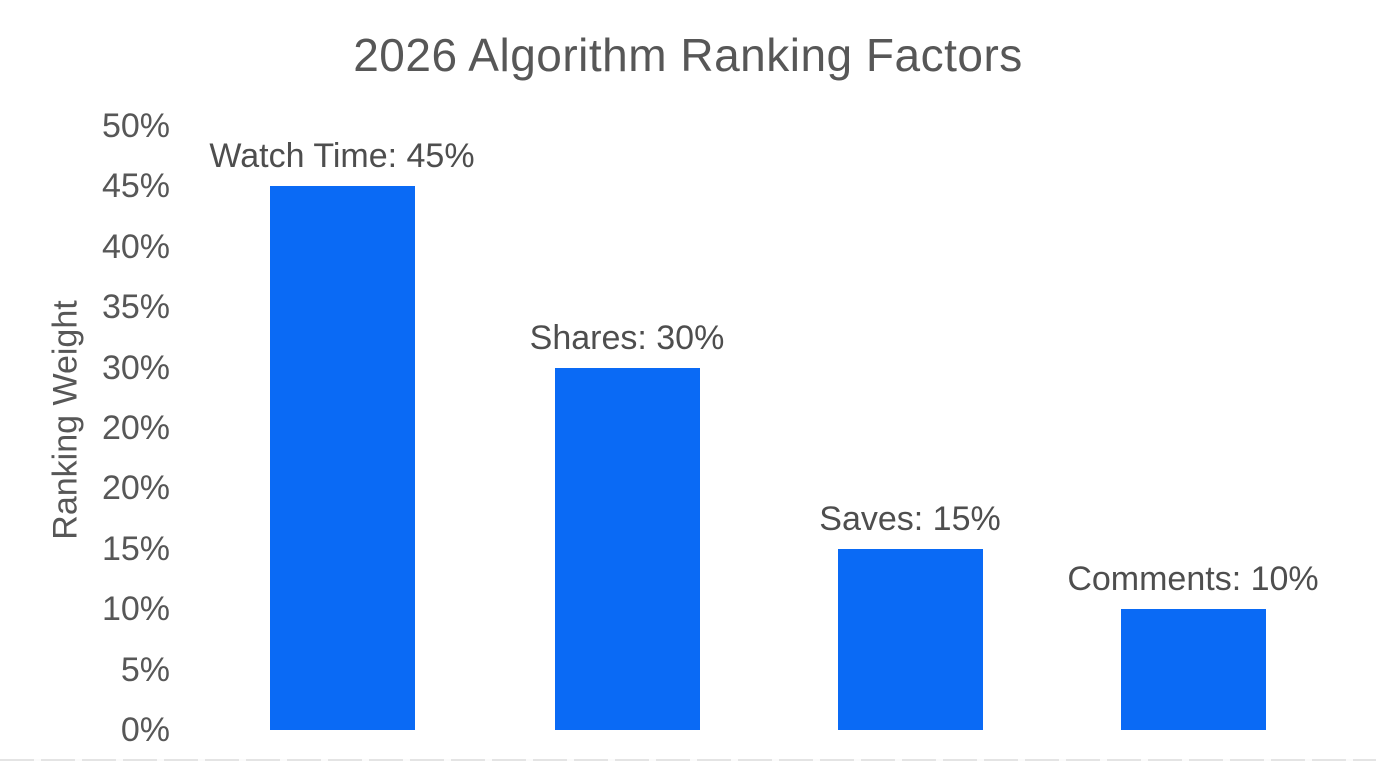 The width and height of the screenshot is (1376, 768). What do you see at coordinates (135, 186) in the screenshot?
I see `y-axis-tick-label: 45%` at bounding box center [135, 186].